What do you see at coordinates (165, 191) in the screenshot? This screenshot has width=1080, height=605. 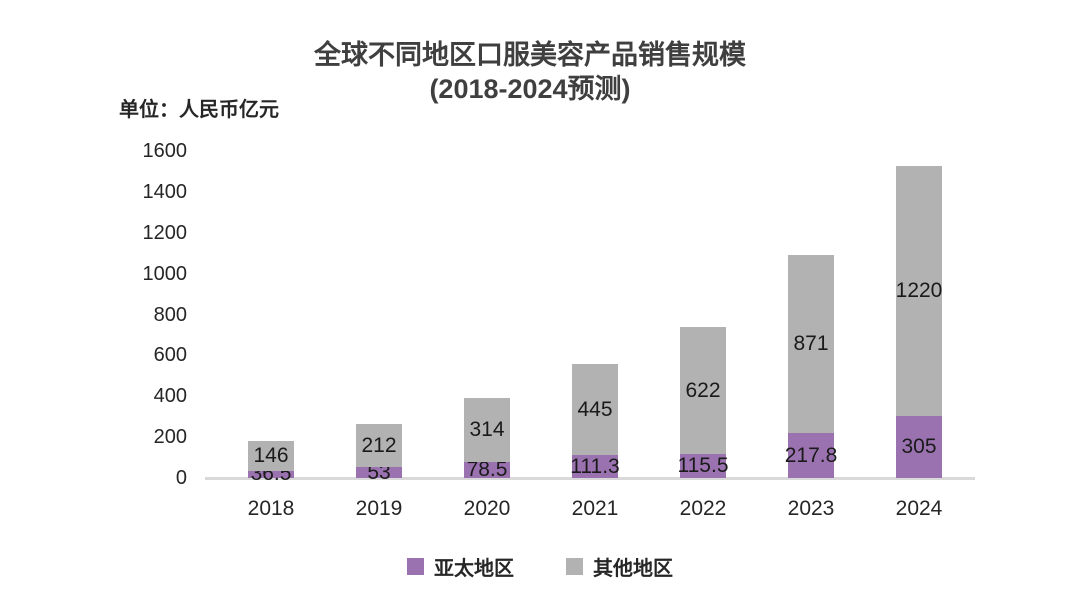 I see `y-tick-label: 1400` at bounding box center [165, 191].